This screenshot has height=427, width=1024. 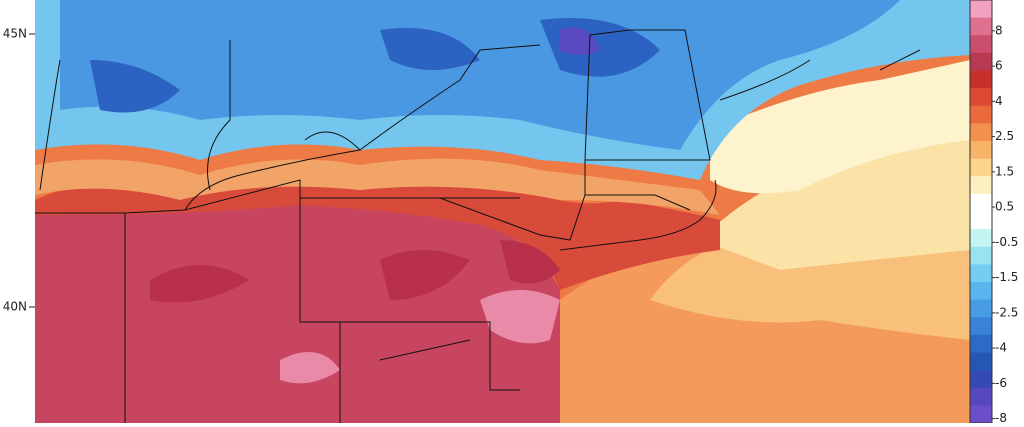 I want to click on colorbar-label: 8, so click(x=999, y=30).